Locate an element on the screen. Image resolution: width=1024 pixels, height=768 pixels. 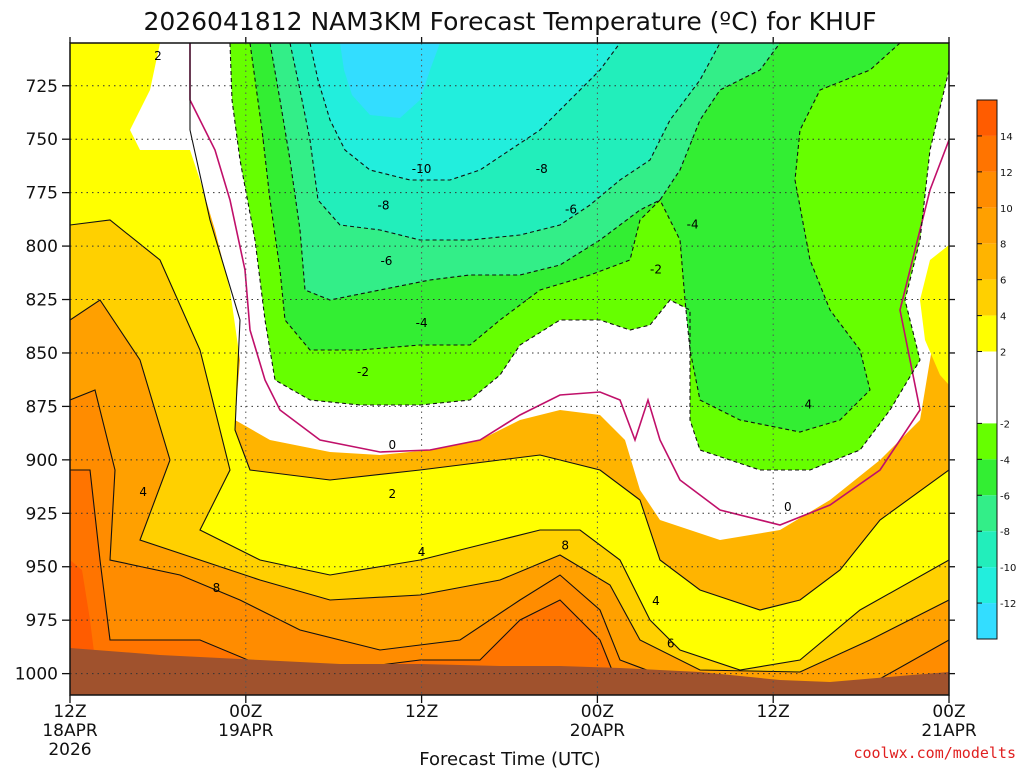
colorbar-tick-label: 14 is located at coordinates (1006, 137).